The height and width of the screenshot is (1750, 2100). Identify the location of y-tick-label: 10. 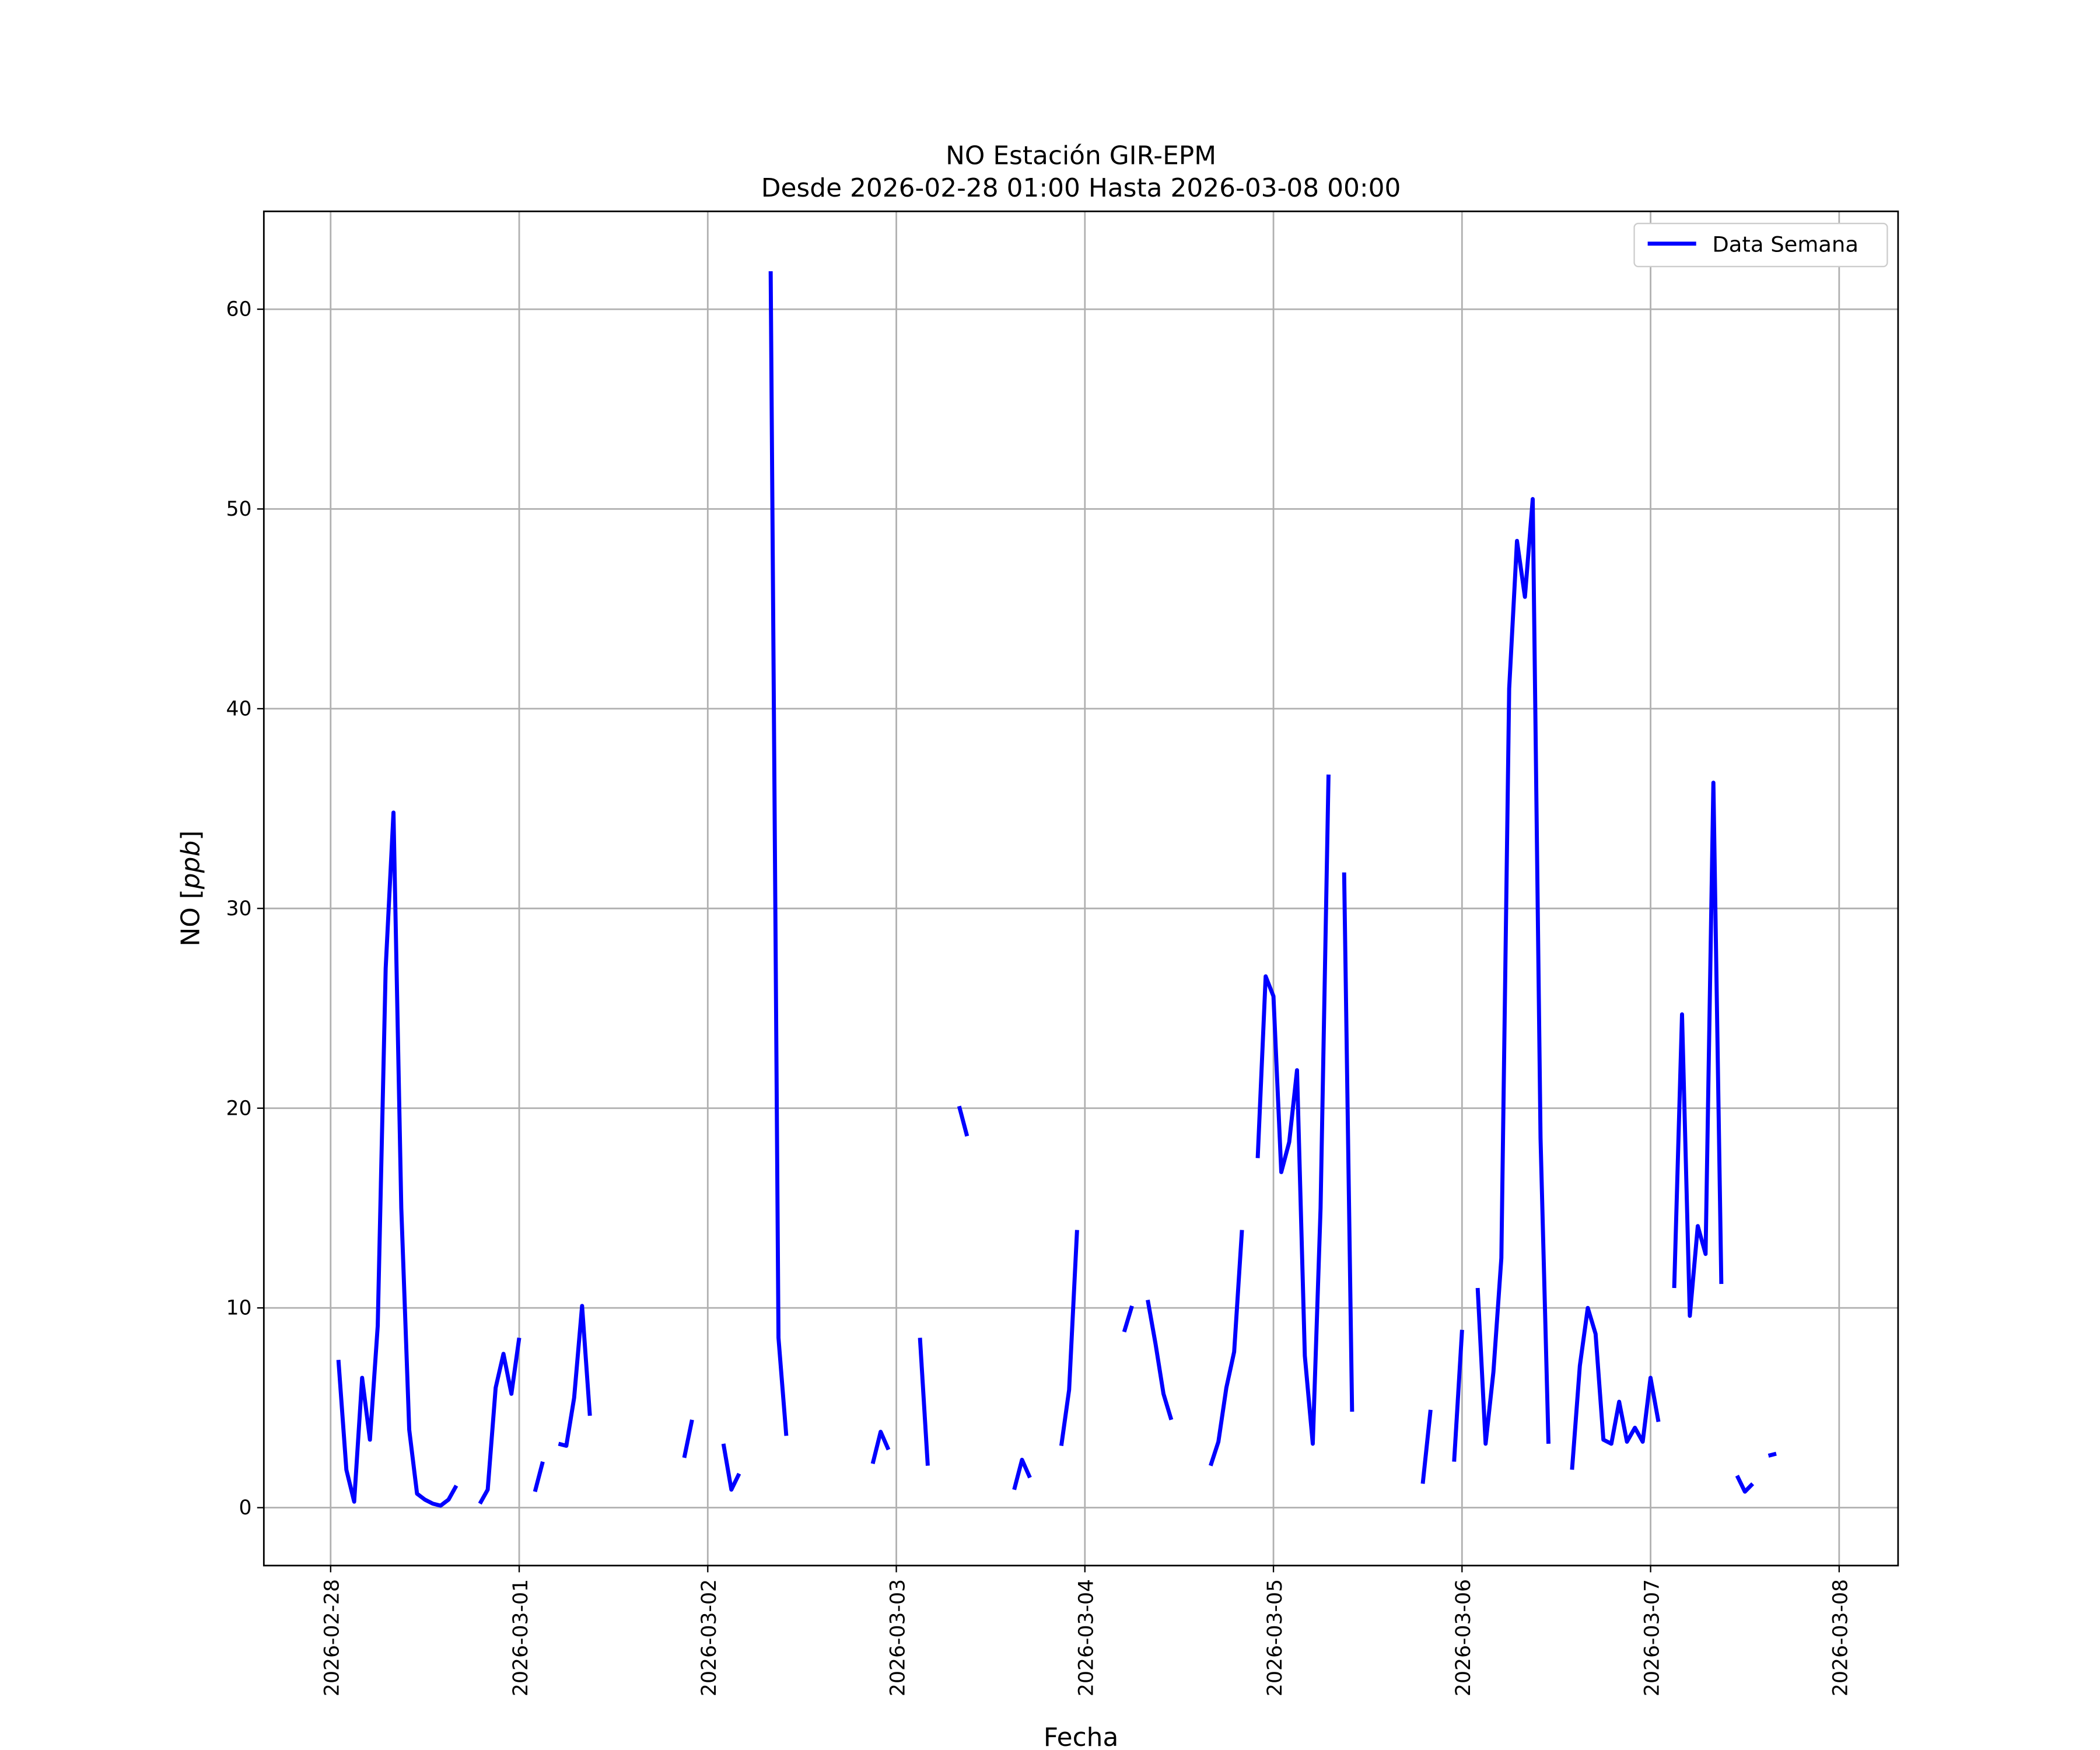
(238, 1308).